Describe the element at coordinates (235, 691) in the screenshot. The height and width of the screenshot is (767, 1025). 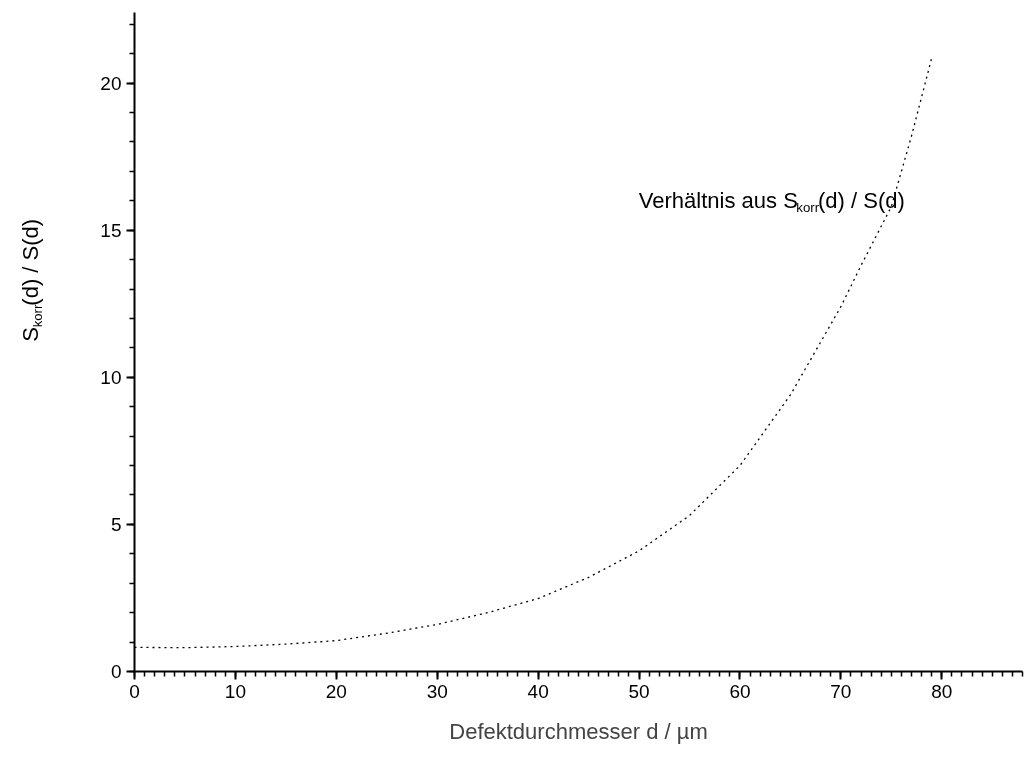
I see `x-tick-label: 10` at that location.